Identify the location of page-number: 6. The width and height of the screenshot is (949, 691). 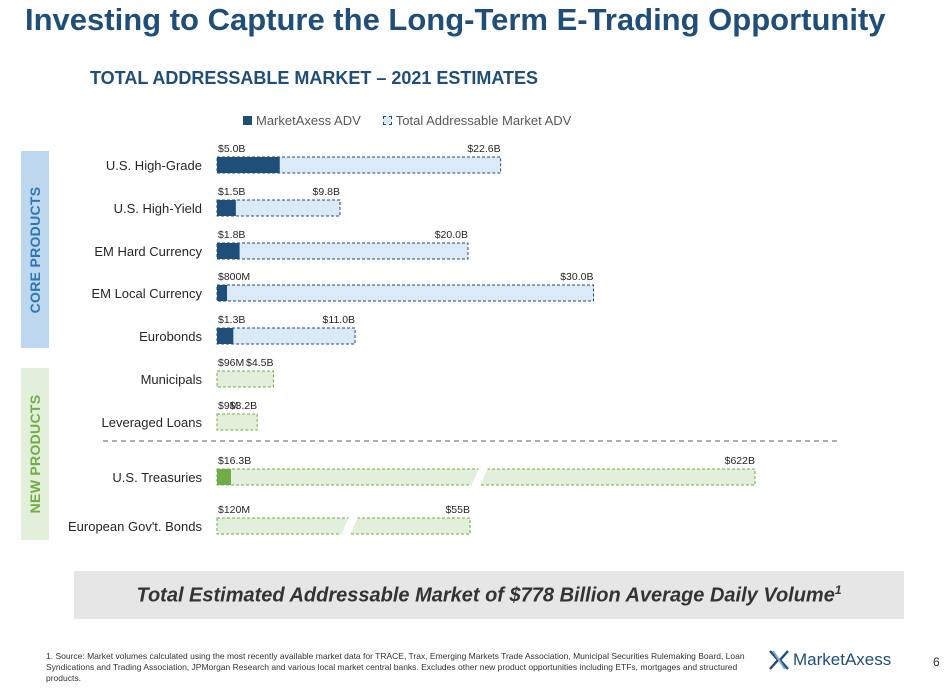
(936, 662).